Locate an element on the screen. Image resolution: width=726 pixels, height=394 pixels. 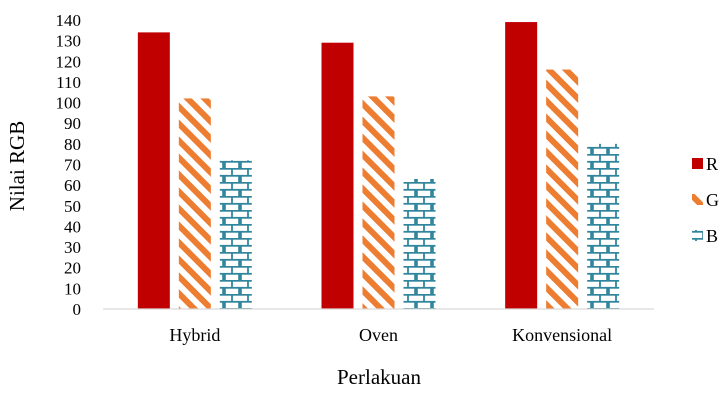
y-tick-label: 0 is located at coordinates (77, 309).